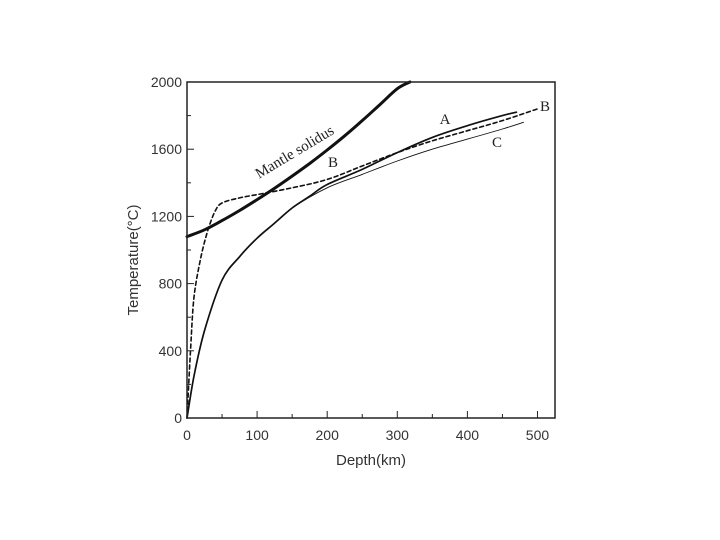 The width and height of the screenshot is (720, 540). What do you see at coordinates (545, 107) in the screenshot?
I see `annotation-b-end: B` at bounding box center [545, 107].